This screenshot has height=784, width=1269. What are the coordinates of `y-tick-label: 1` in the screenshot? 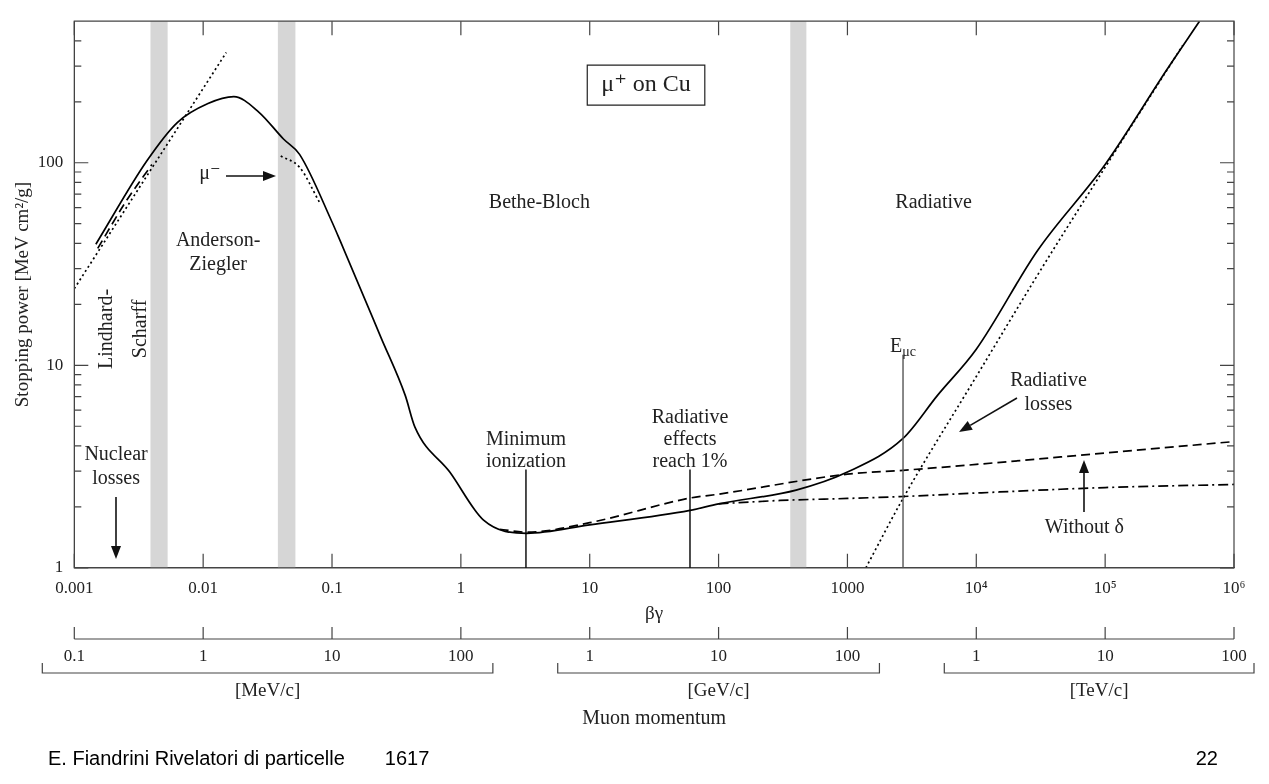 It's located at (59, 567).